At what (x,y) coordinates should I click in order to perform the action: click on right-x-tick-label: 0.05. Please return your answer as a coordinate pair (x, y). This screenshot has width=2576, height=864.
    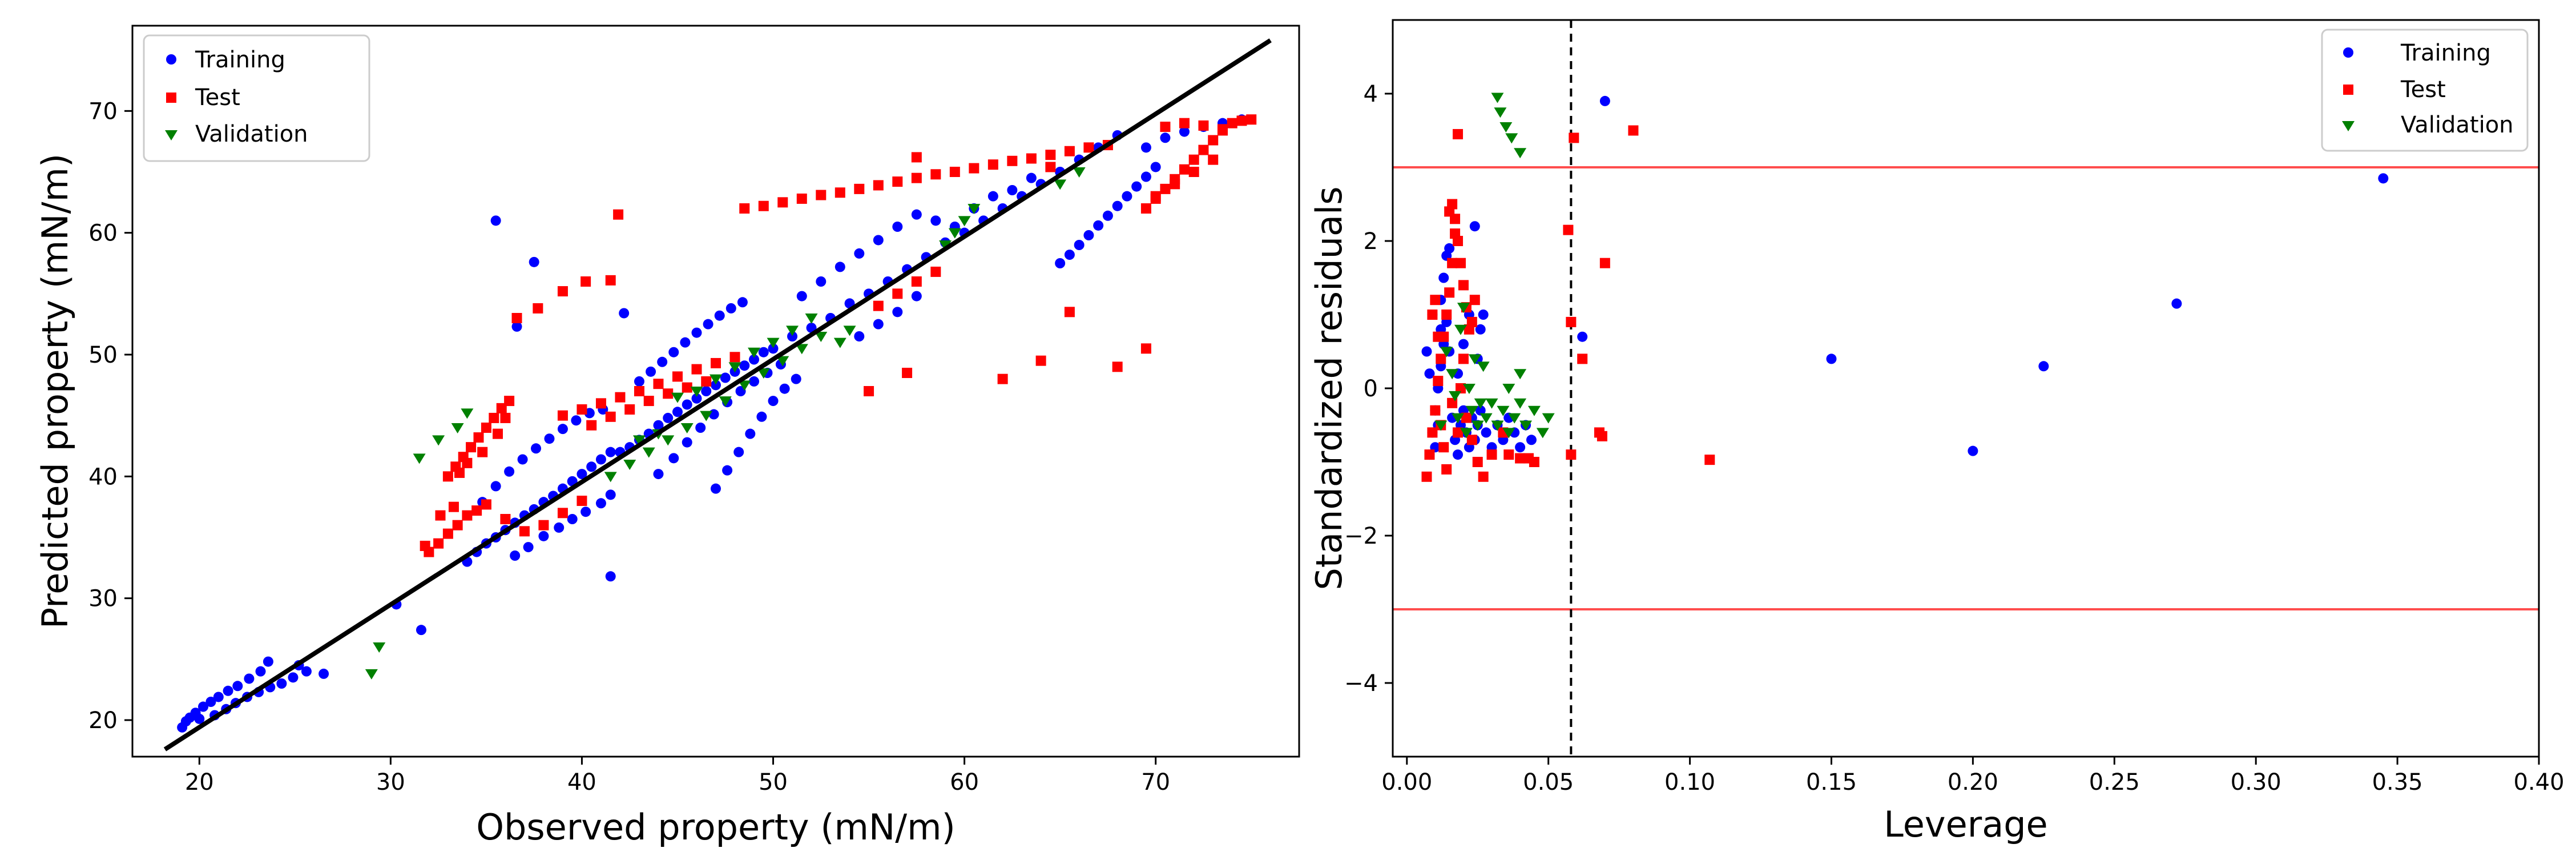
    Looking at the image, I should click on (1549, 782).